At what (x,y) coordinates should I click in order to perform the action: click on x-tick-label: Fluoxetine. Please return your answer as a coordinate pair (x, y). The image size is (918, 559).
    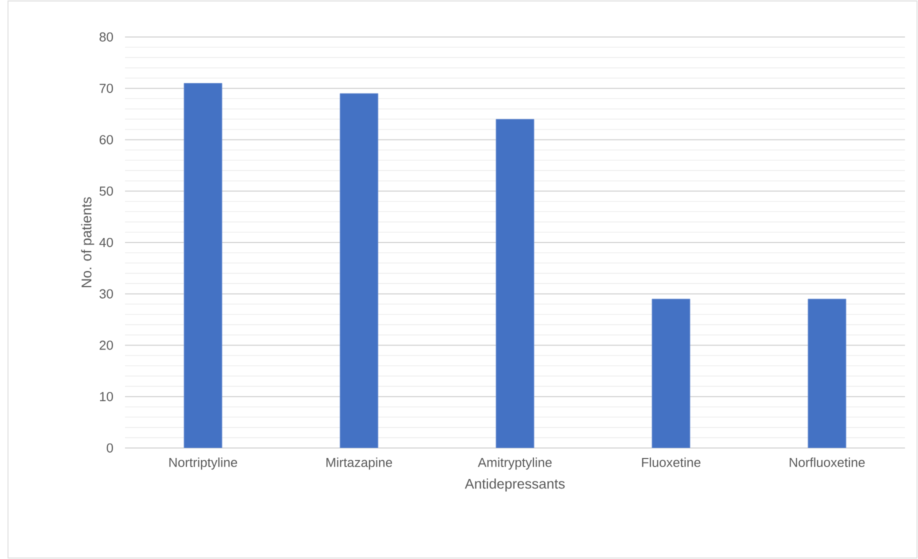
    Looking at the image, I should click on (671, 463).